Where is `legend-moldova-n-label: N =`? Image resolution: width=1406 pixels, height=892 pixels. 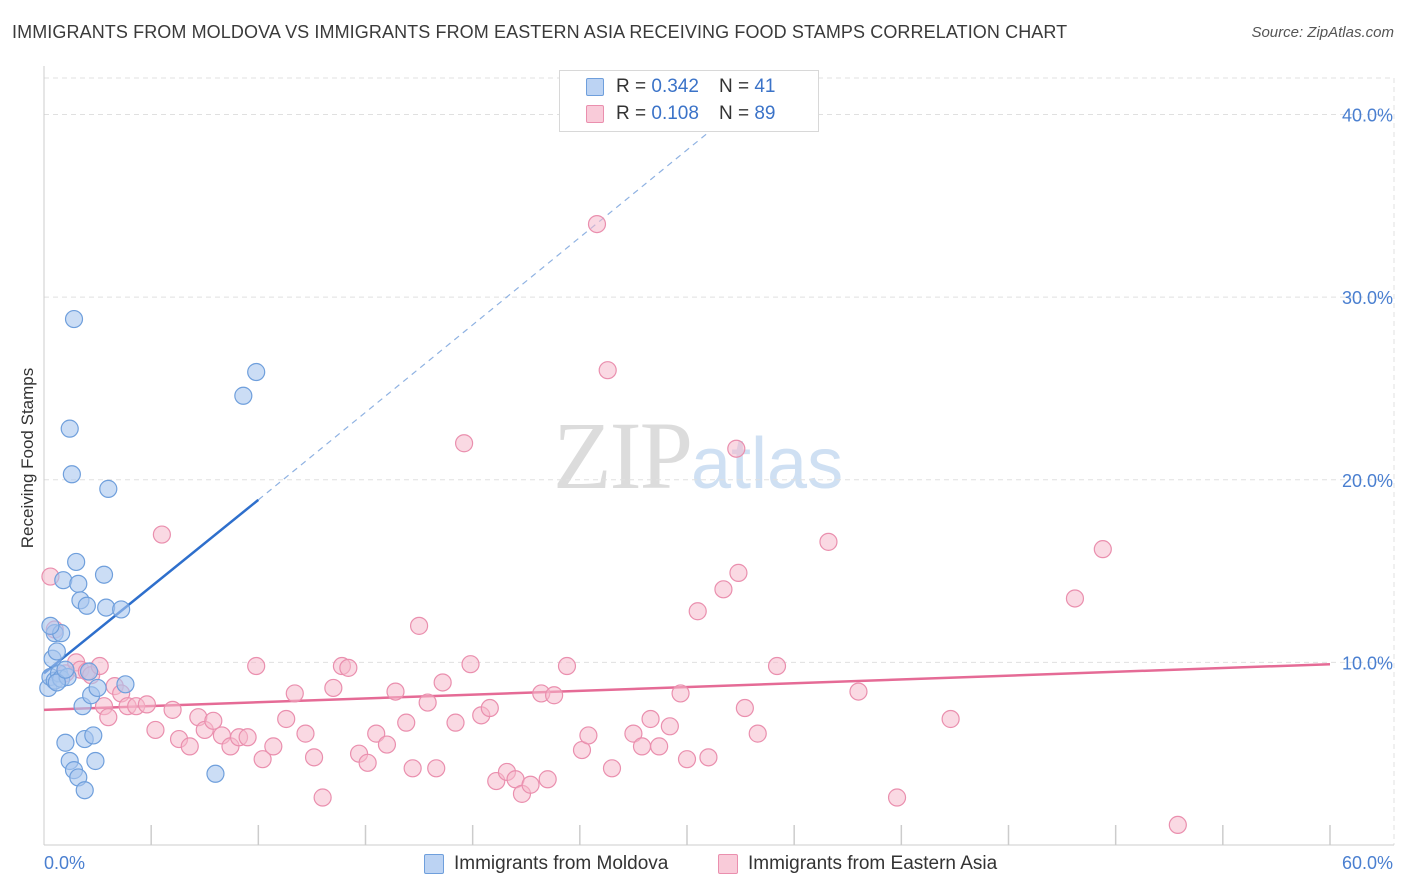
legend-moldova-n-label: N = is located at coordinates (734, 86).